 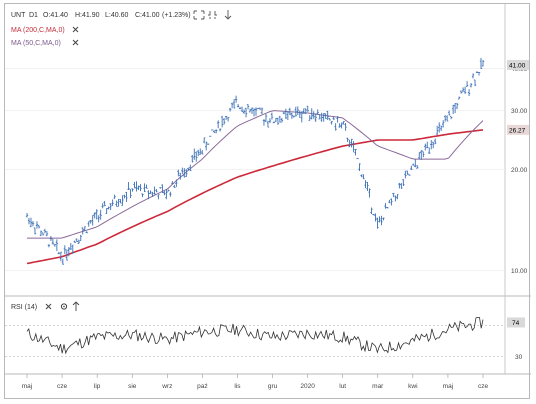 I want to click on up-arrow-icon, so click(x=76, y=306).